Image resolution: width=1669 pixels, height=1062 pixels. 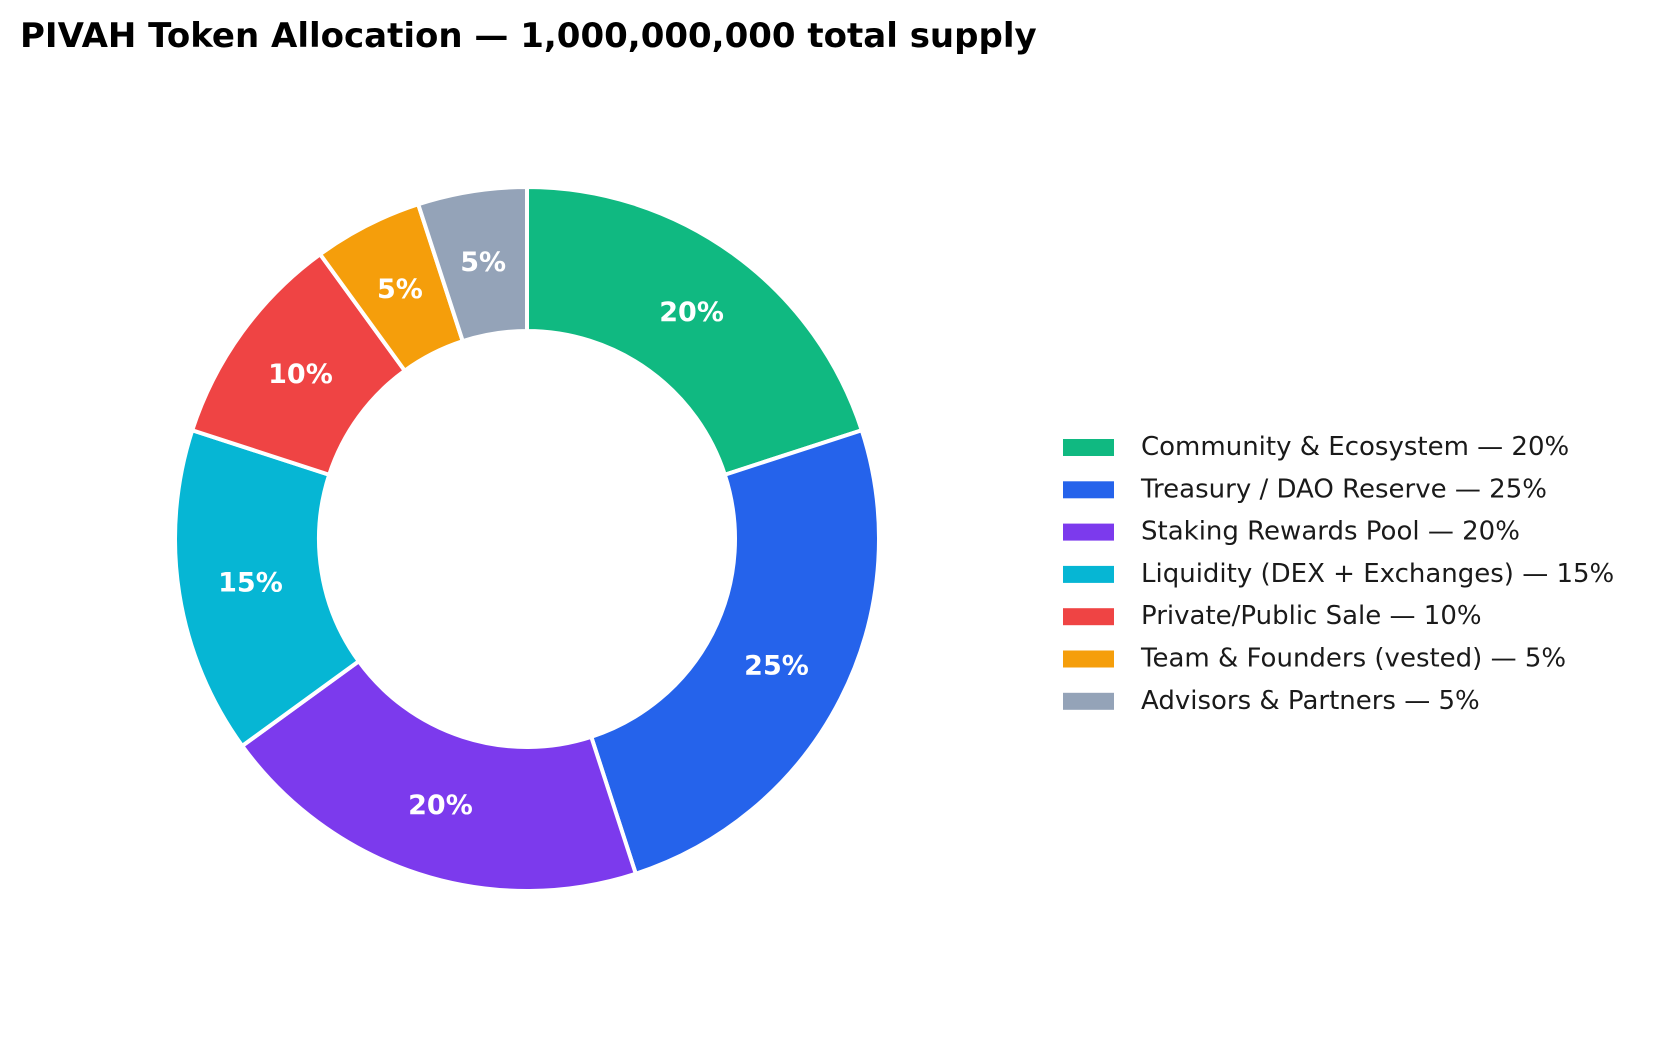 I want to click on slice-value-label: 25%, so click(x=776, y=666).